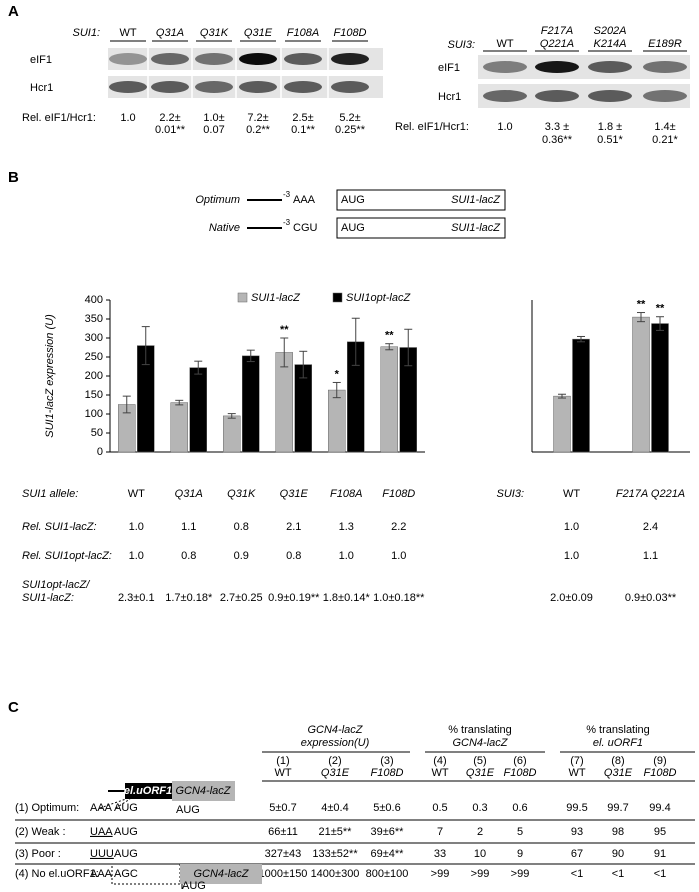 This screenshot has width=699, height=892. I want to click on y-tick-label: 100, so click(94, 414).